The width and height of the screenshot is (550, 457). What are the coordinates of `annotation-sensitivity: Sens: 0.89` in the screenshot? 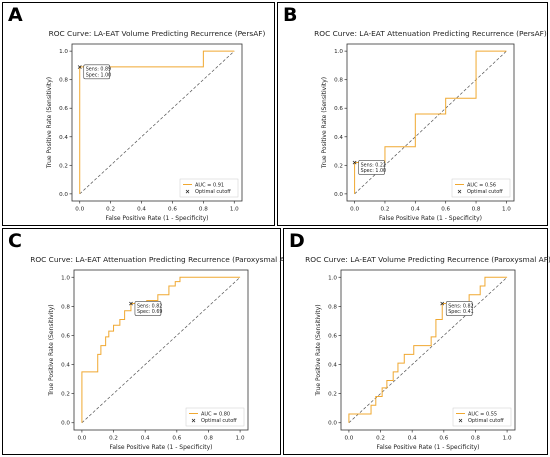 It's located at (98, 70).